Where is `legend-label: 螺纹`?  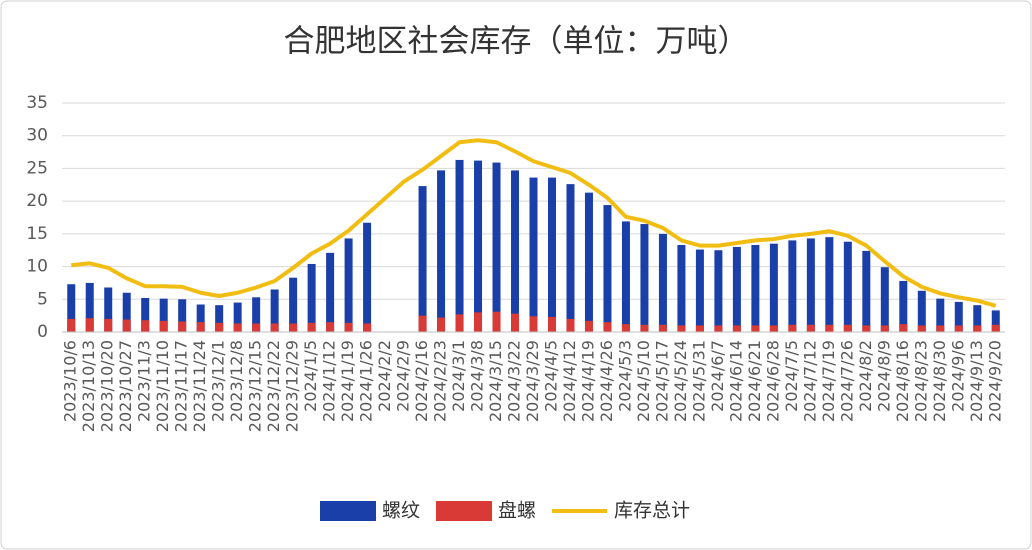
legend-label: 螺纹 is located at coordinates (401, 511).